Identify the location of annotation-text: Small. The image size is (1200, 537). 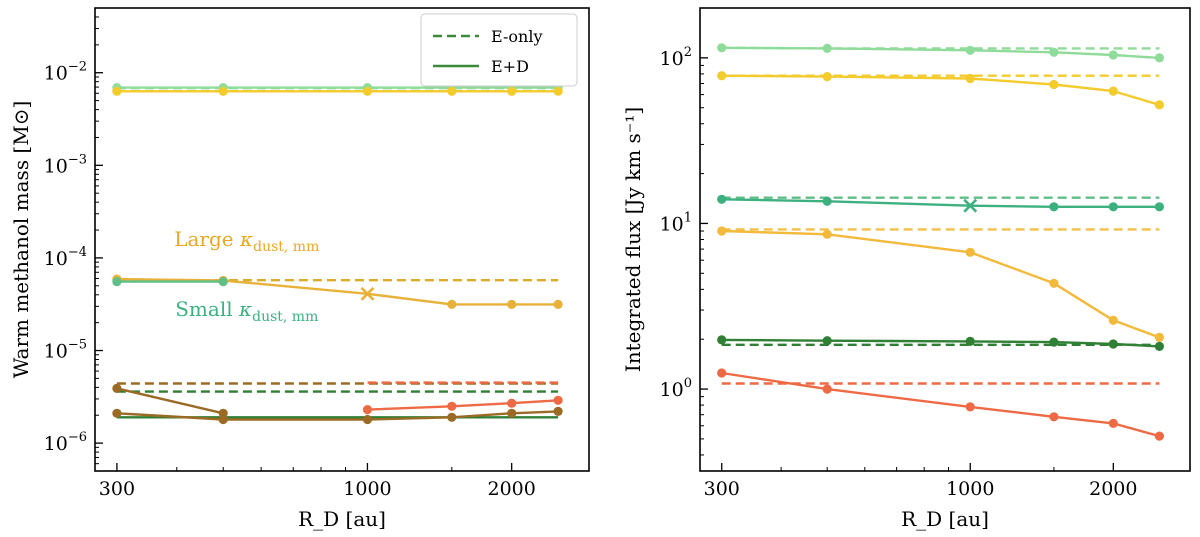
(203, 309).